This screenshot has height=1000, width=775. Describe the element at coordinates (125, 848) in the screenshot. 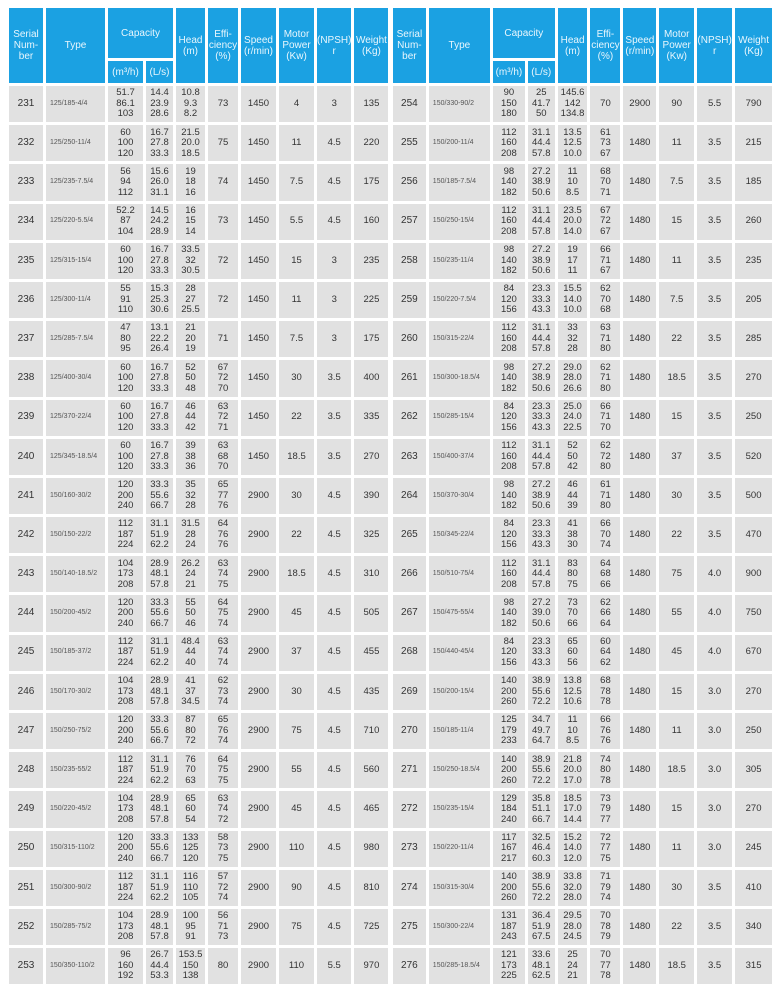

I see `cell-flow-m3h: 120 200 240` at that location.